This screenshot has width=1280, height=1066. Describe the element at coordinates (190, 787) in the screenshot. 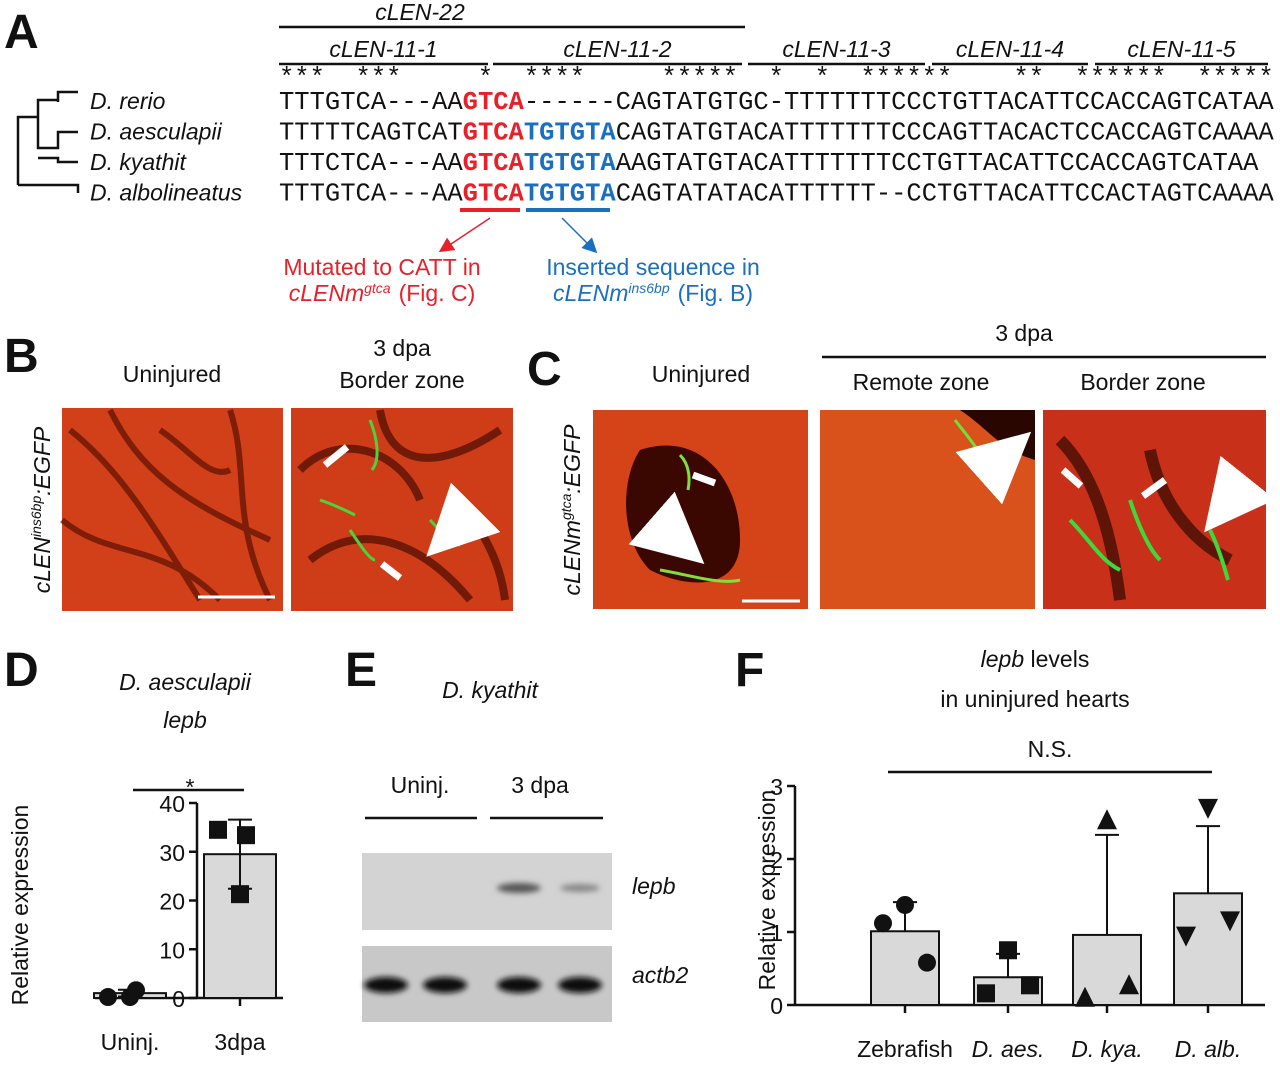

I see `annotation: *` at that location.